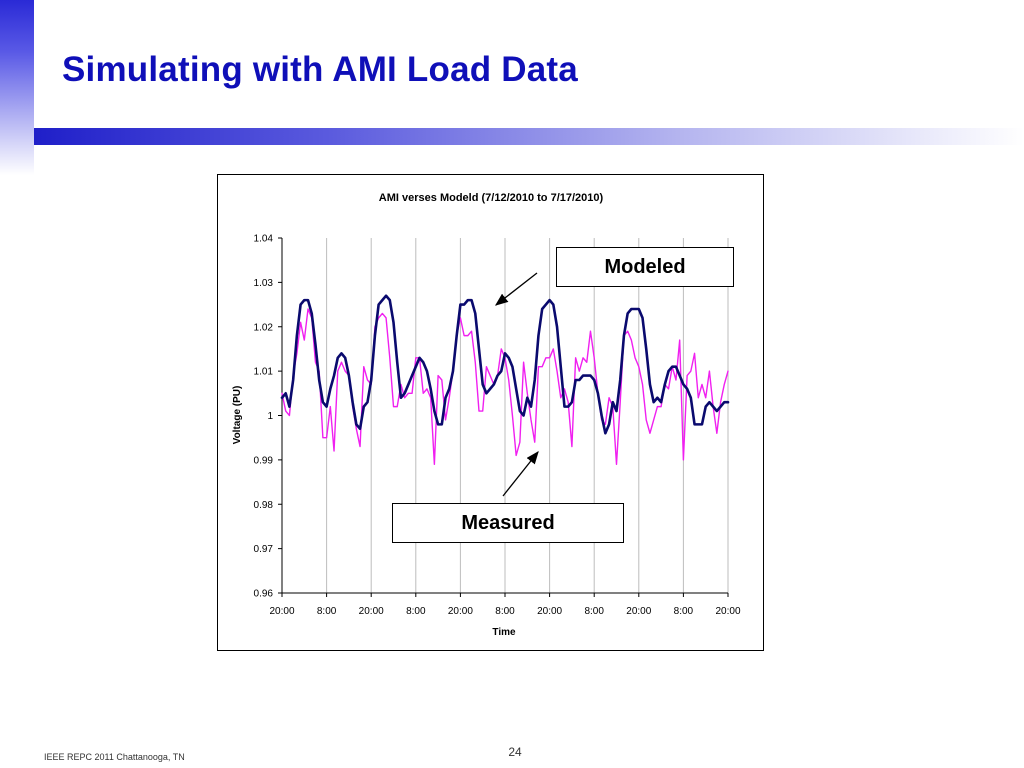 The width and height of the screenshot is (1024, 768). I want to click on modeled-callout-label: Modeled, so click(645, 266).